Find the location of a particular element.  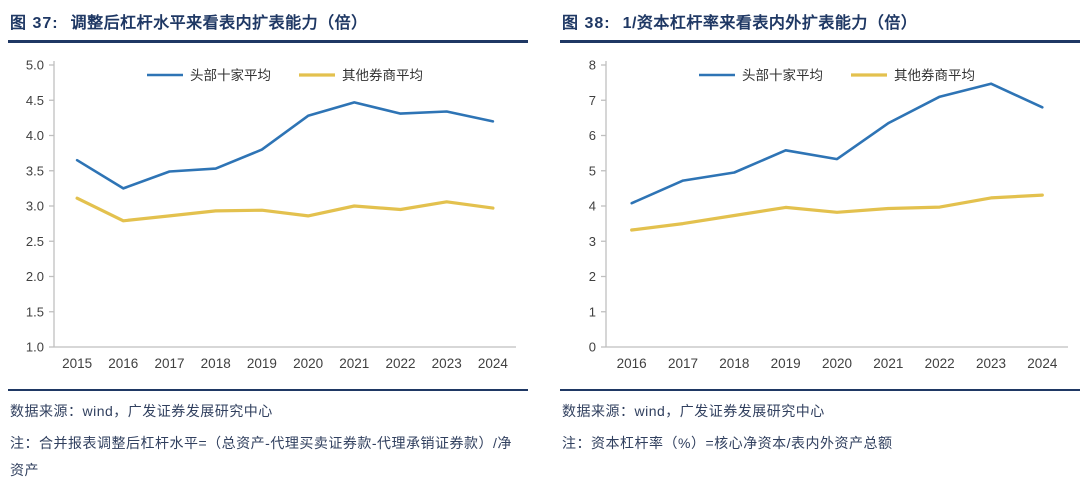

y-tick-label: 5 is located at coordinates (592, 170).